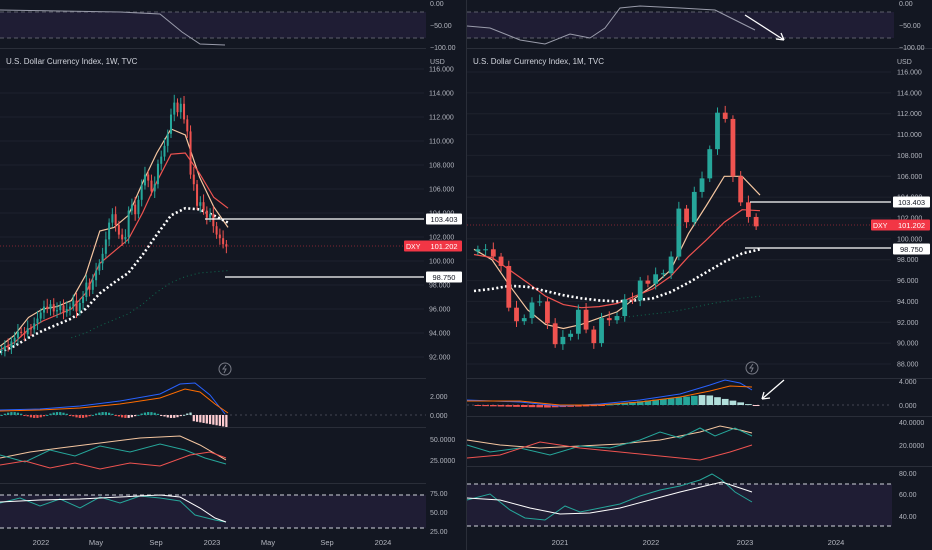 This screenshot has height=550, width=932. Describe the element at coordinates (908, 365) in the screenshot. I see `right-price-tick-label: 88.000` at that location.